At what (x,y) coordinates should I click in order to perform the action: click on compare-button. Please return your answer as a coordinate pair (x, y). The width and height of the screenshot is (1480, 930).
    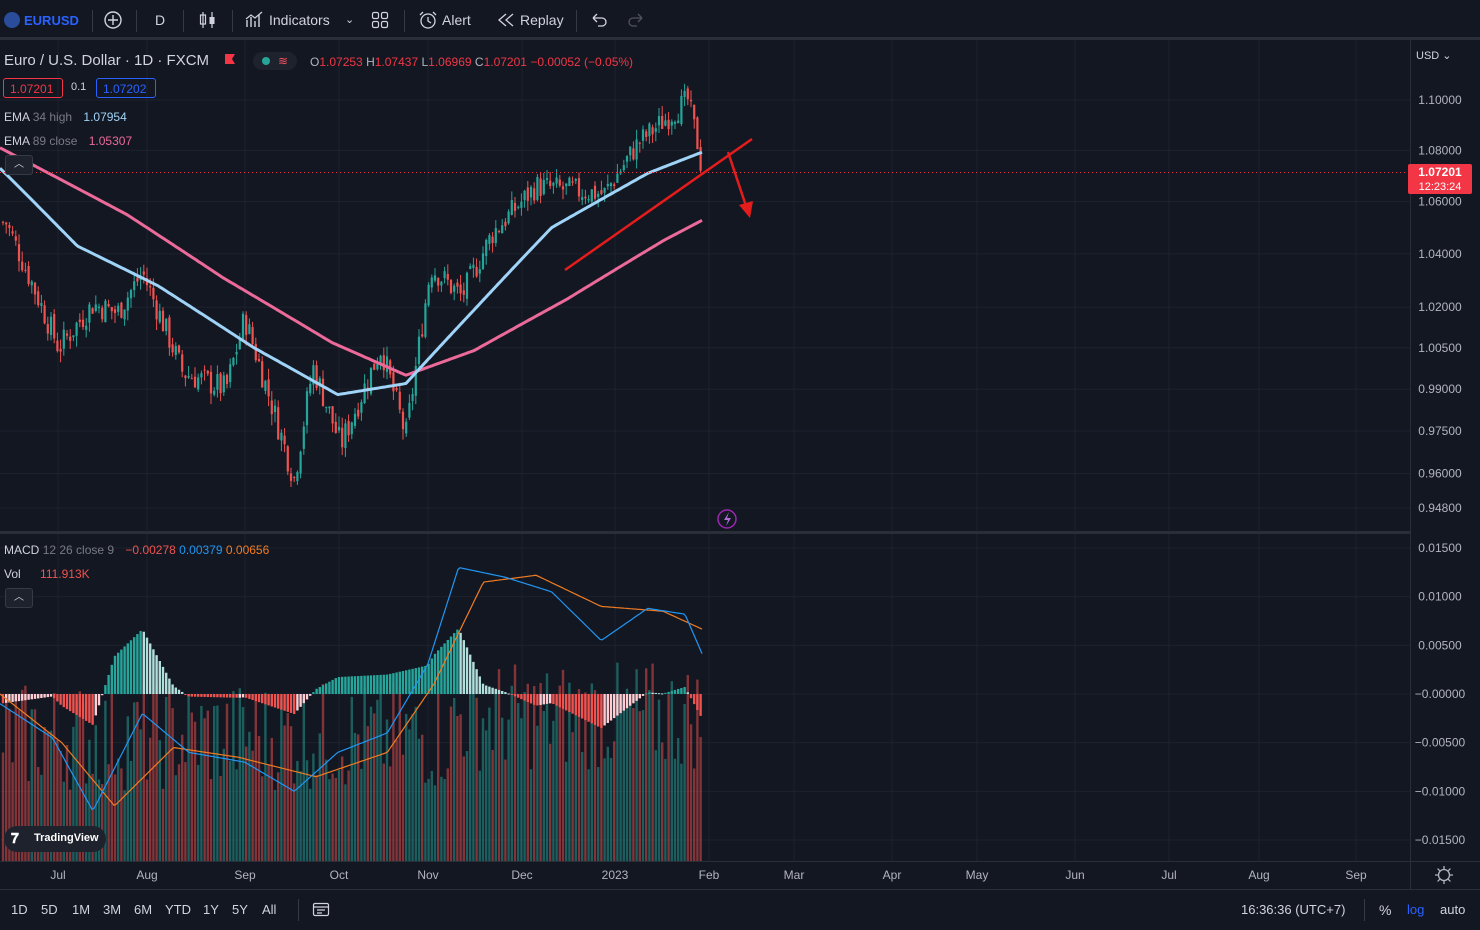
    Looking at the image, I should click on (113, 20).